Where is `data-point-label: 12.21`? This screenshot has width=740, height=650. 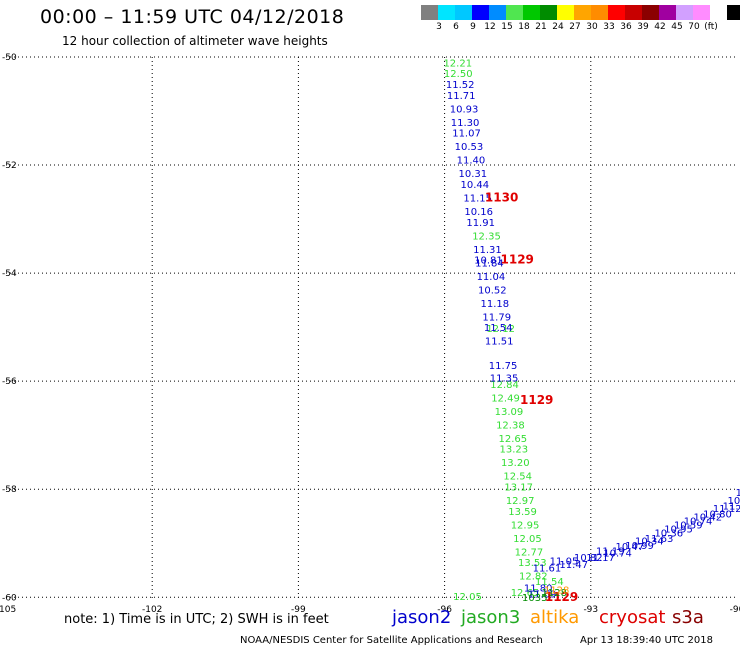 data-point-label: 12.21 is located at coordinates (457, 63).